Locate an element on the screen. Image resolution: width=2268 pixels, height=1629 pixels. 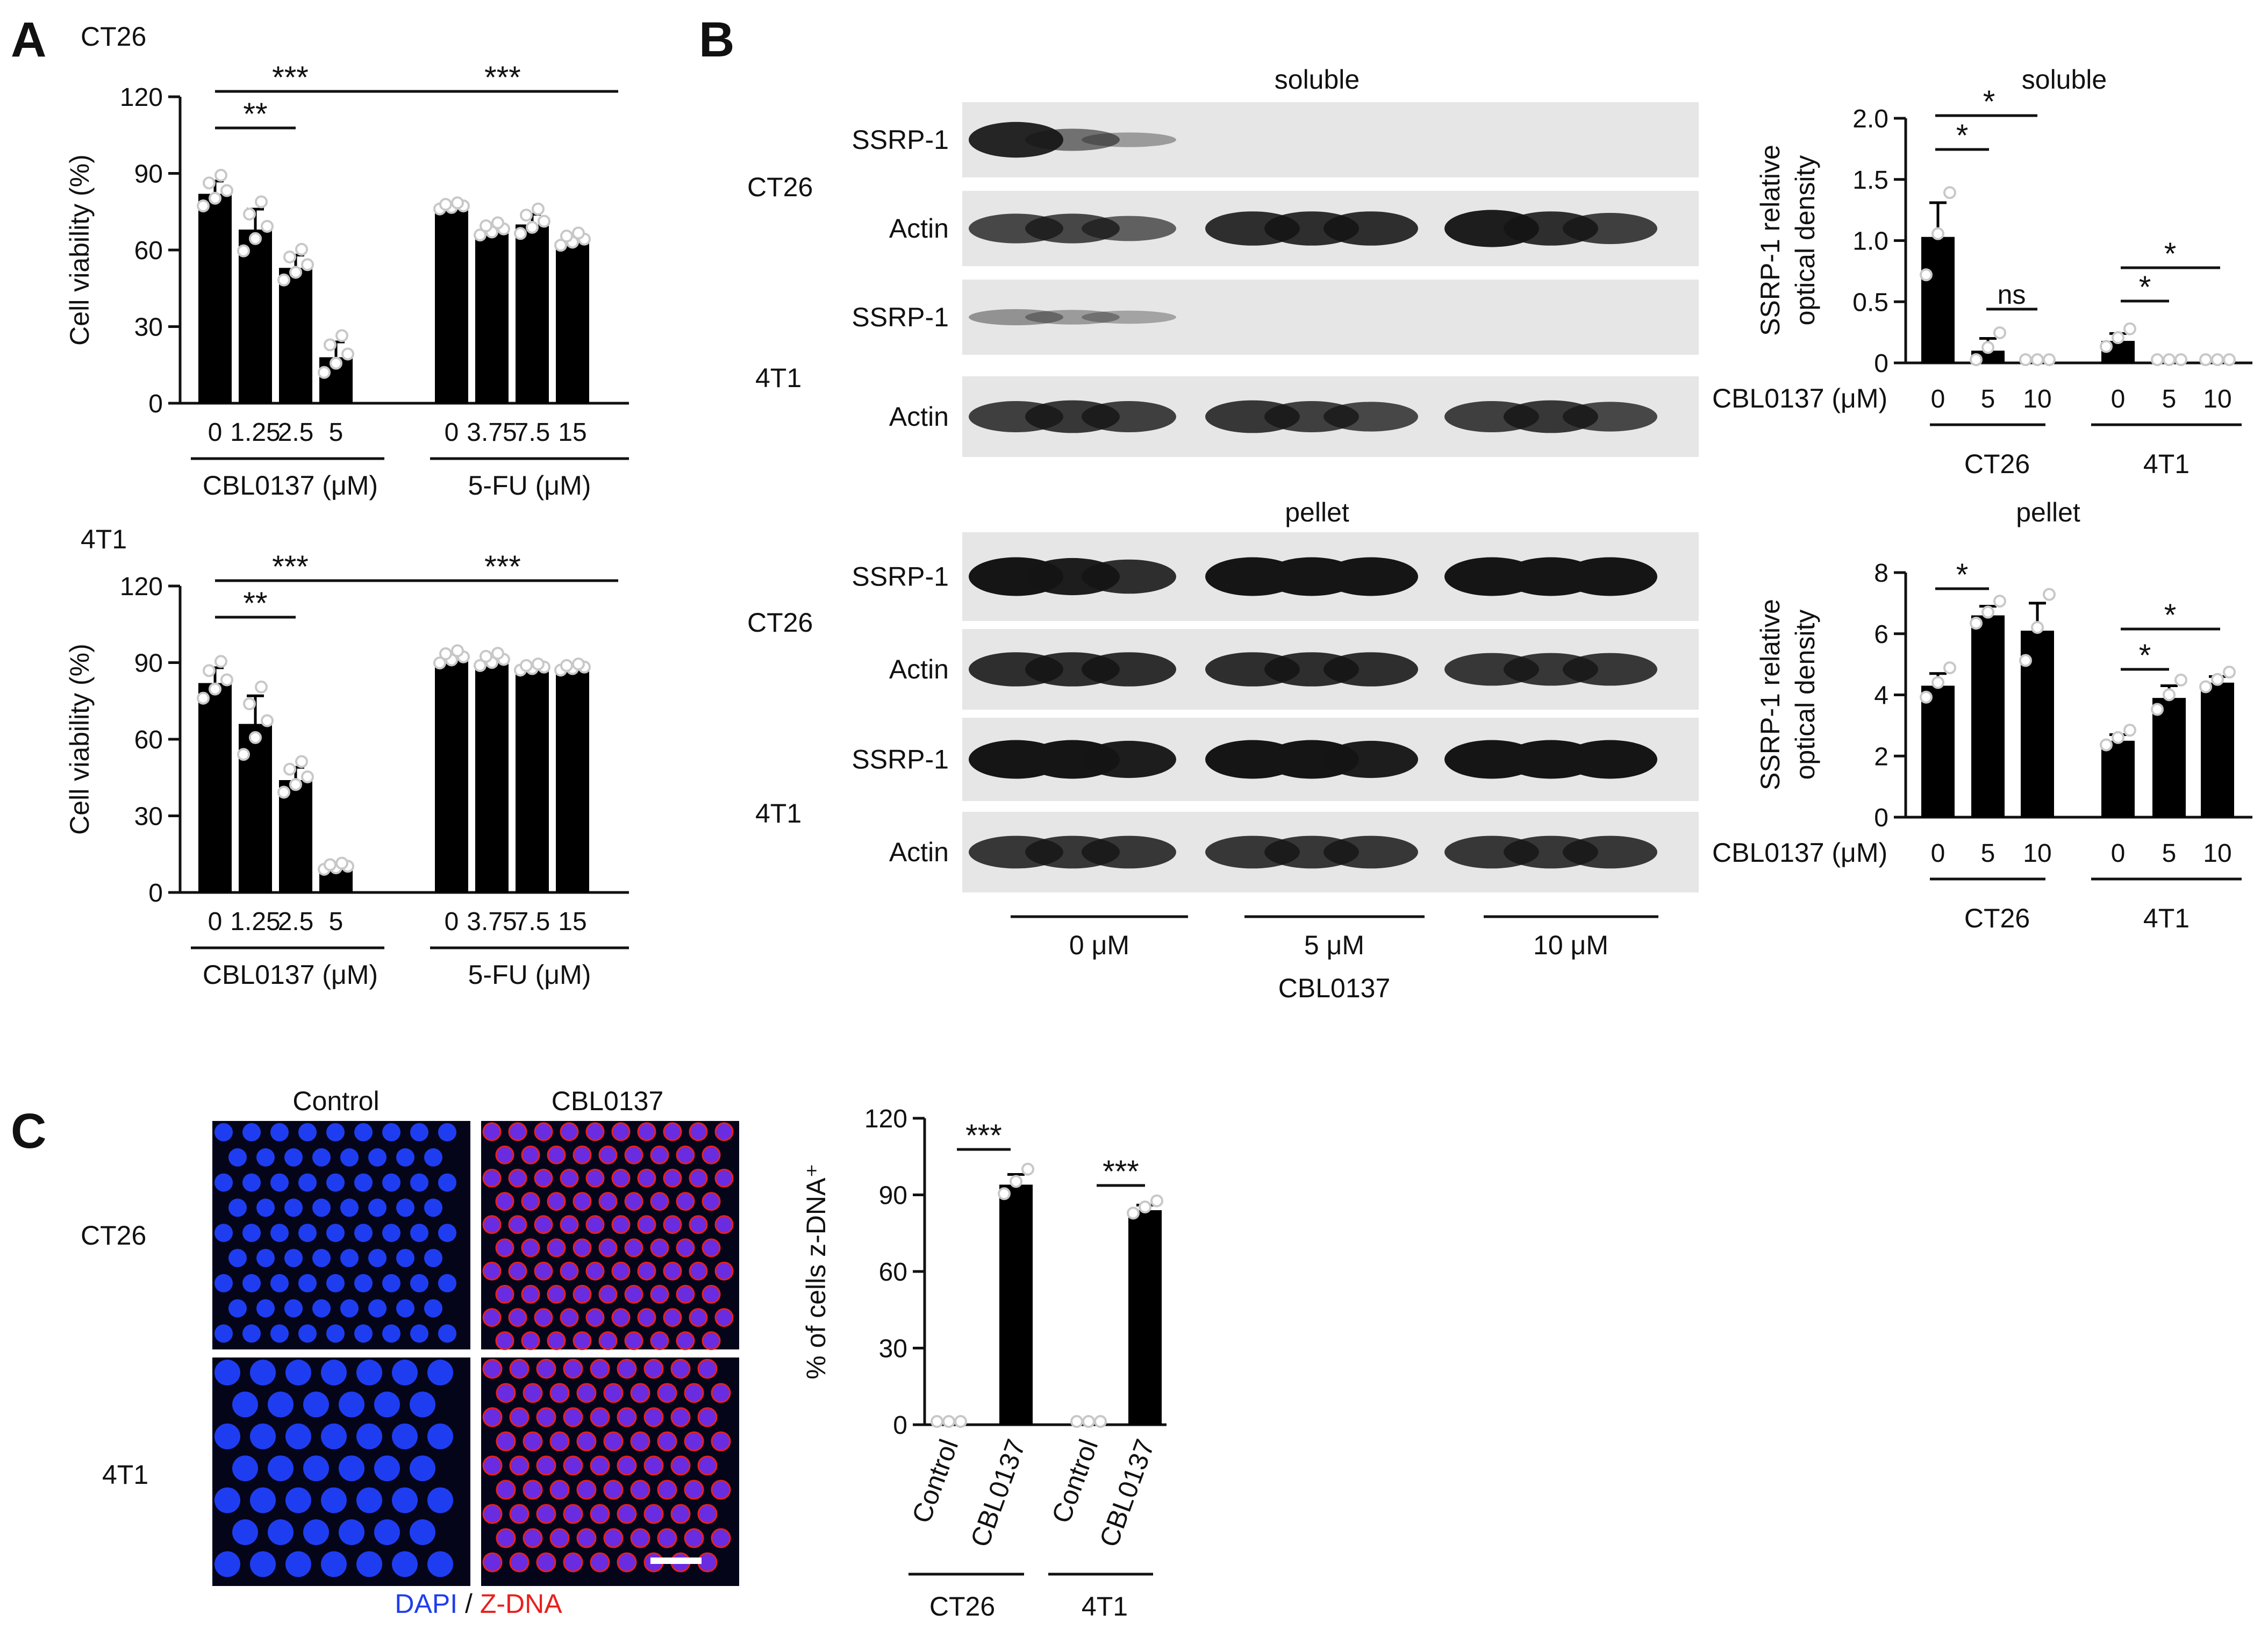
blot-strip is located at coordinates (1330, 317).